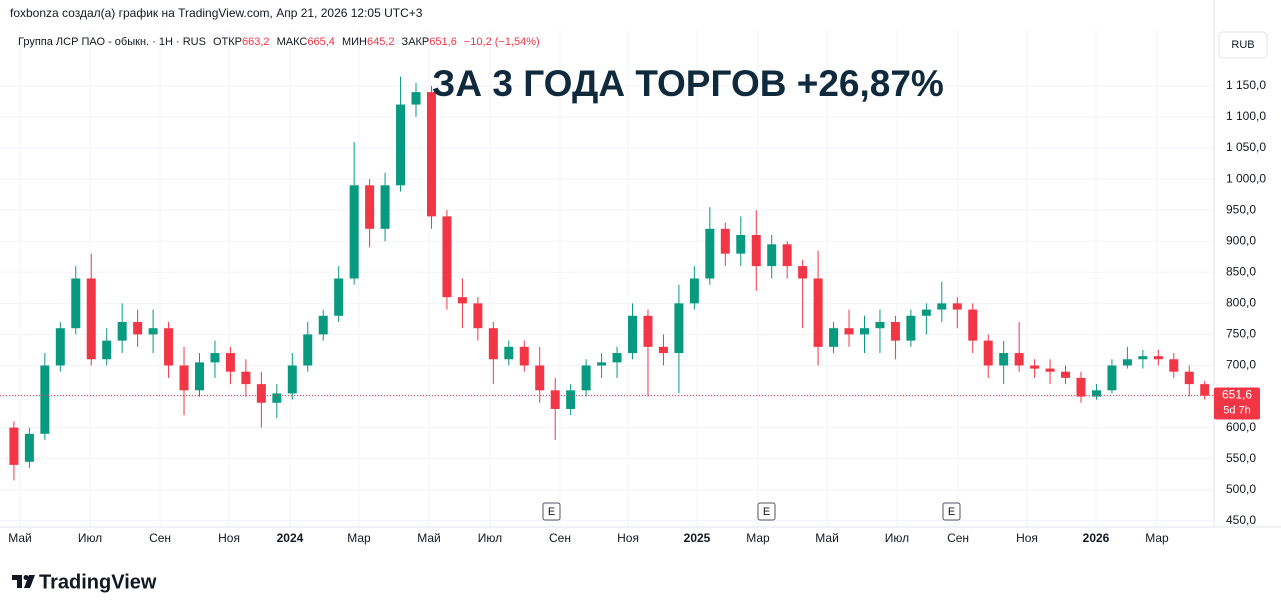  What do you see at coordinates (1237, 395) in the screenshot?
I see `last-price-label: 651,6` at bounding box center [1237, 395].